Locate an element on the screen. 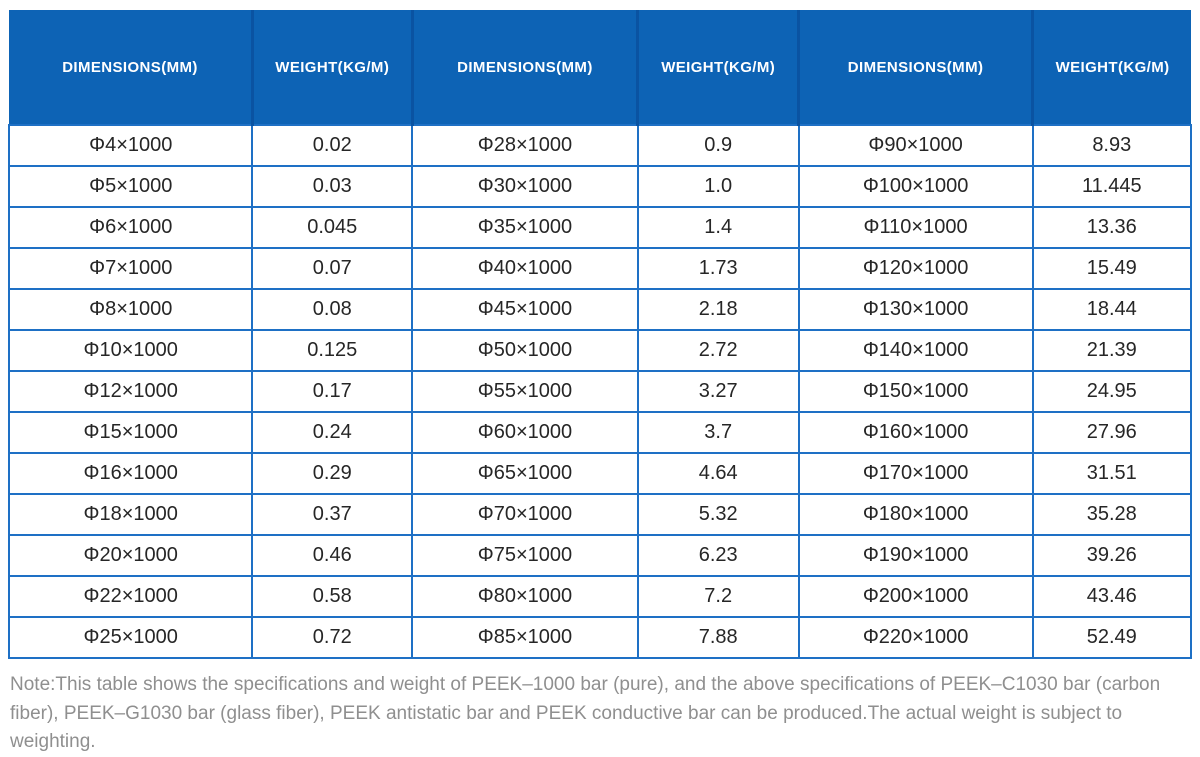 The height and width of the screenshot is (757, 1200). weight-cell: 52.49 is located at coordinates (1112, 637).